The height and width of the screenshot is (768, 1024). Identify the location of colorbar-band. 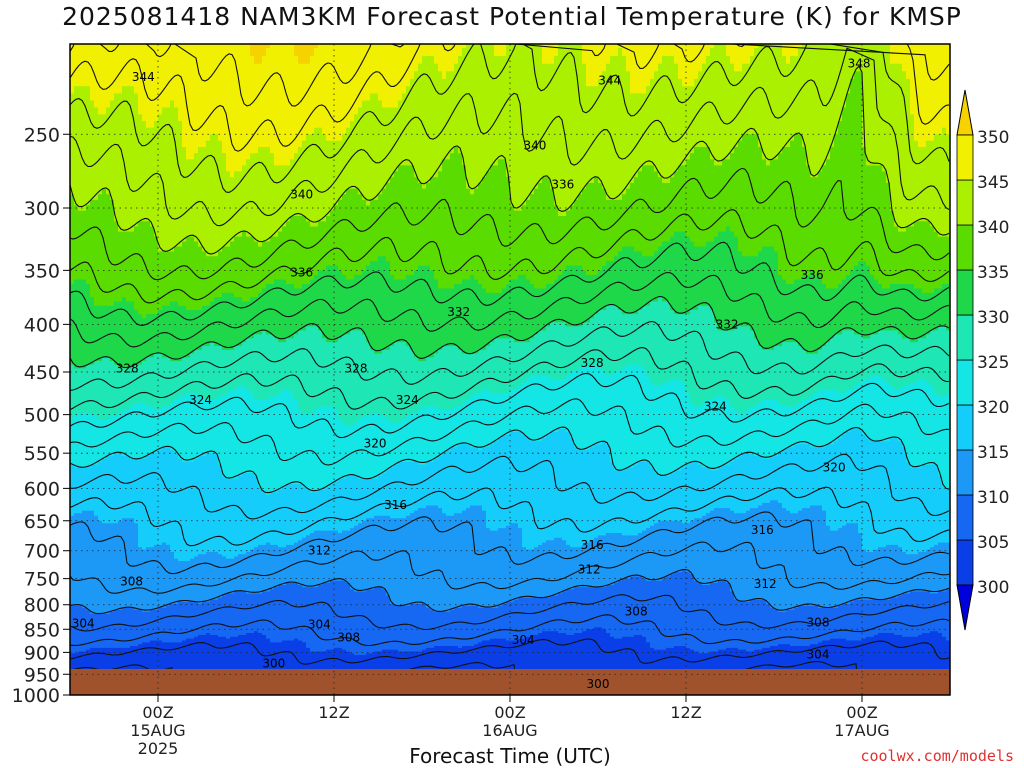
(965, 517).